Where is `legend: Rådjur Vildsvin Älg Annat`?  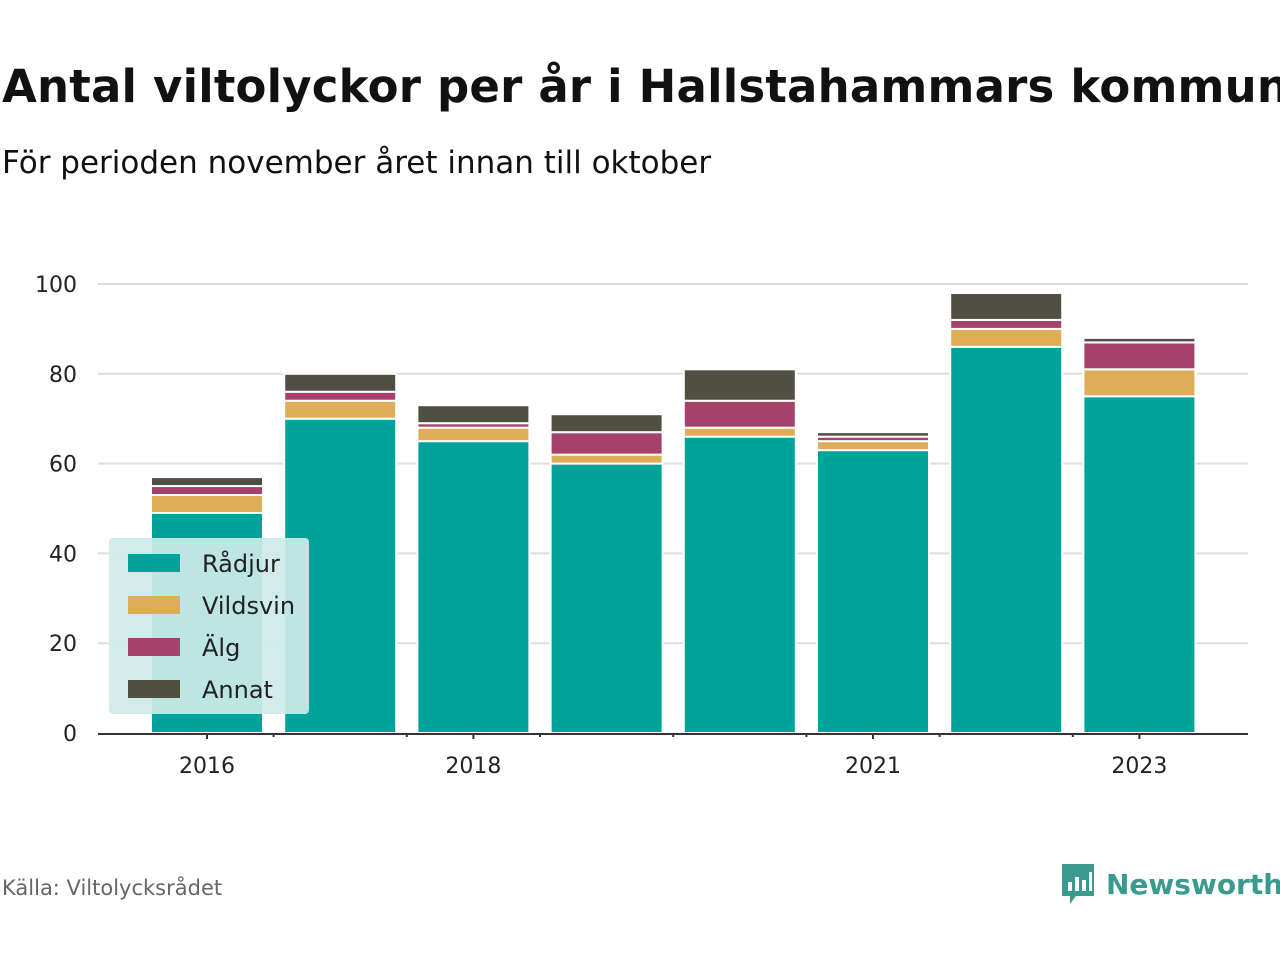 legend: Rådjur Vildsvin Älg Annat is located at coordinates (209, 626).